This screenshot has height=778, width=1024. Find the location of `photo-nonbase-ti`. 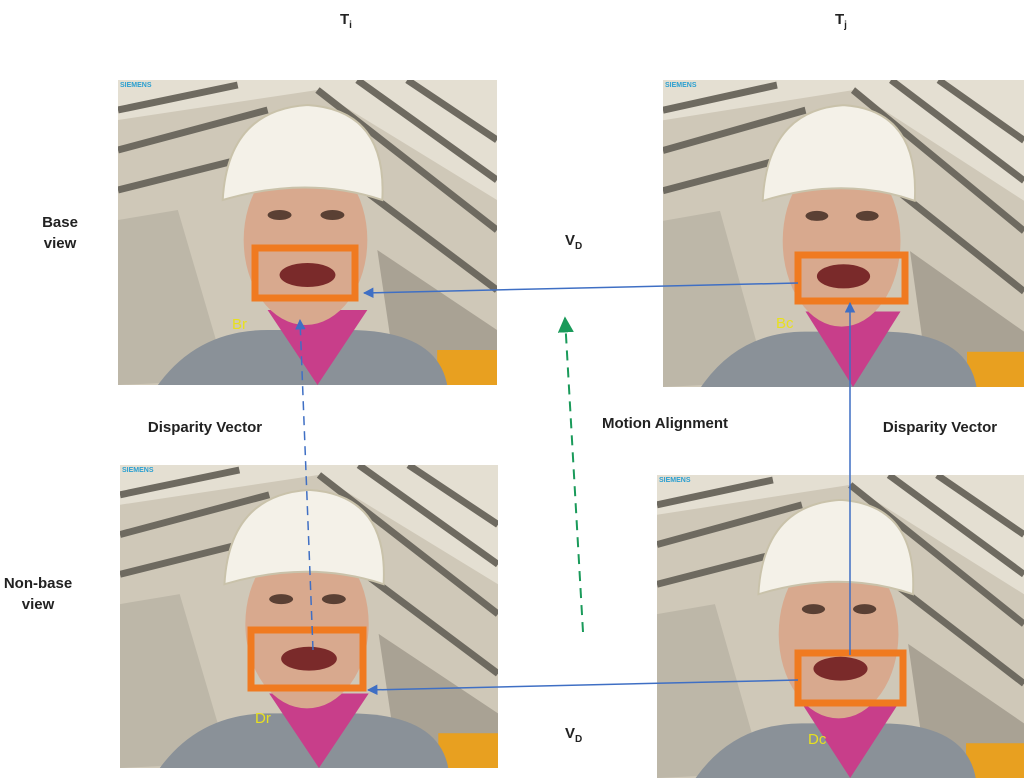

photo-nonbase-ti is located at coordinates (309, 616).